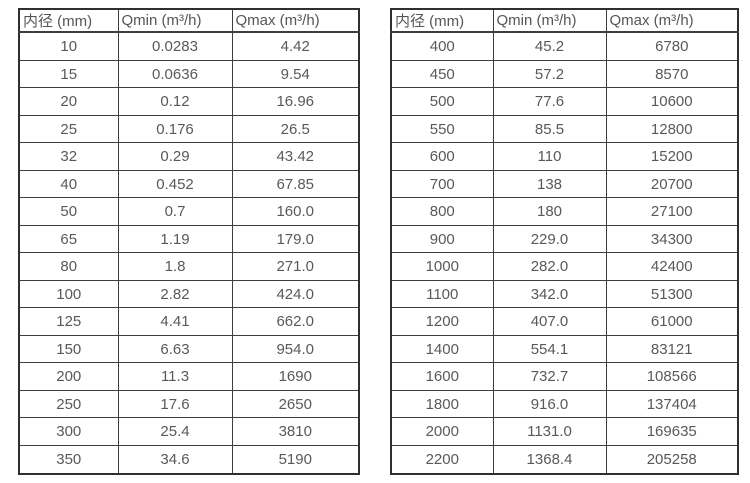 Image resolution: width=750 pixels, height=483 pixels. What do you see at coordinates (549, 211) in the screenshot?
I see `table-cell: 180` at bounding box center [549, 211].